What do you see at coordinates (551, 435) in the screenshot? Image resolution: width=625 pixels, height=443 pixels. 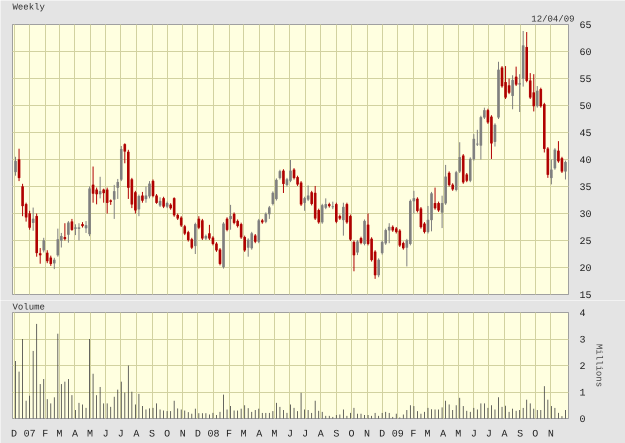 I see `x-tick-label: N` at bounding box center [551, 435].